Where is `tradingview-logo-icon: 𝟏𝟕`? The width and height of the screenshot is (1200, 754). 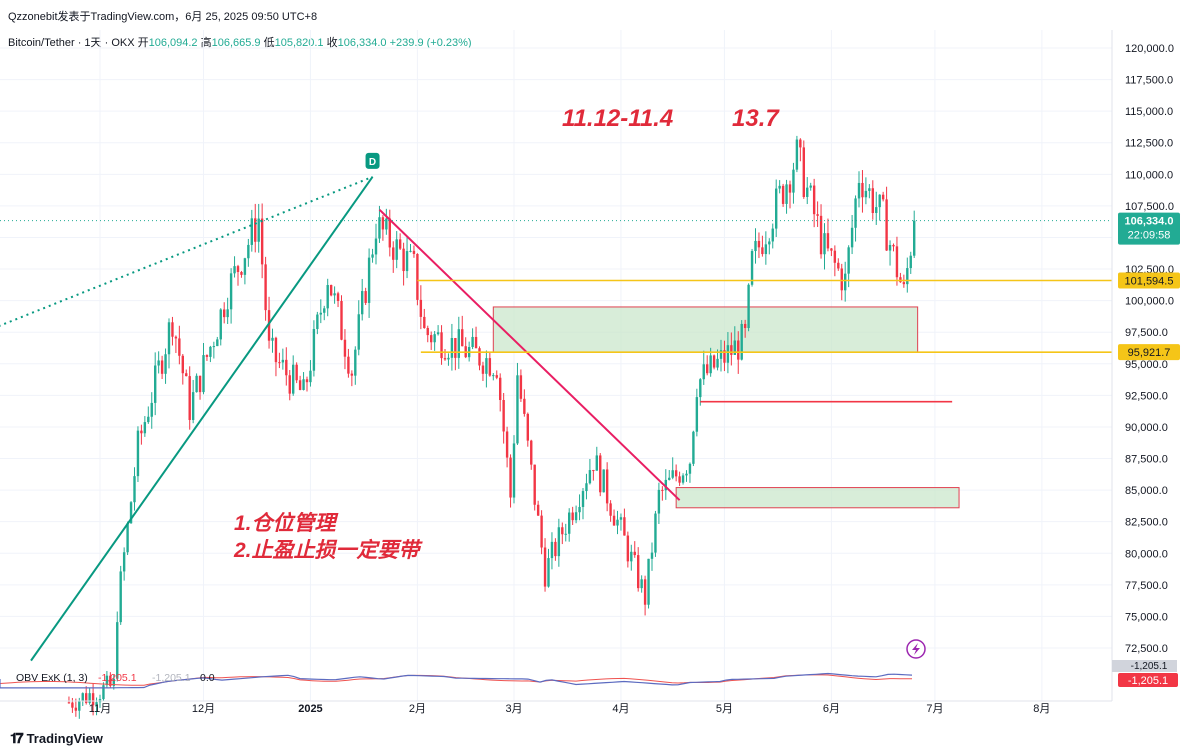 tradingview-logo-icon: 𝟏𝟕 is located at coordinates (17, 738).